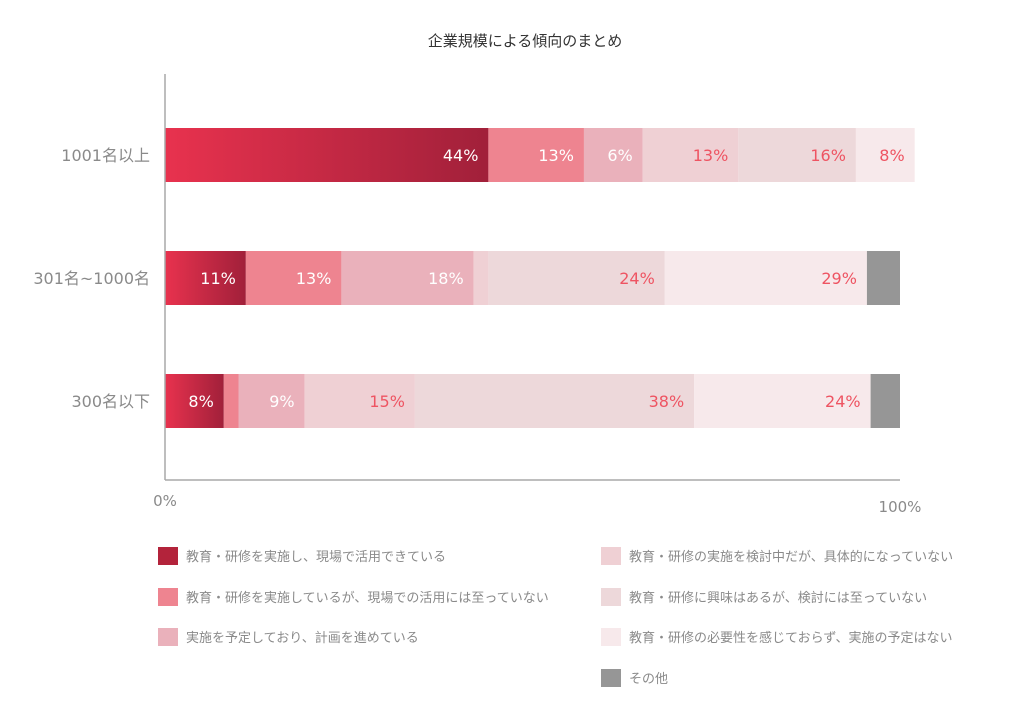 The height and width of the screenshot is (717, 1017). What do you see at coordinates (446, 278) in the screenshot?
I see `data-label: 18%` at bounding box center [446, 278].